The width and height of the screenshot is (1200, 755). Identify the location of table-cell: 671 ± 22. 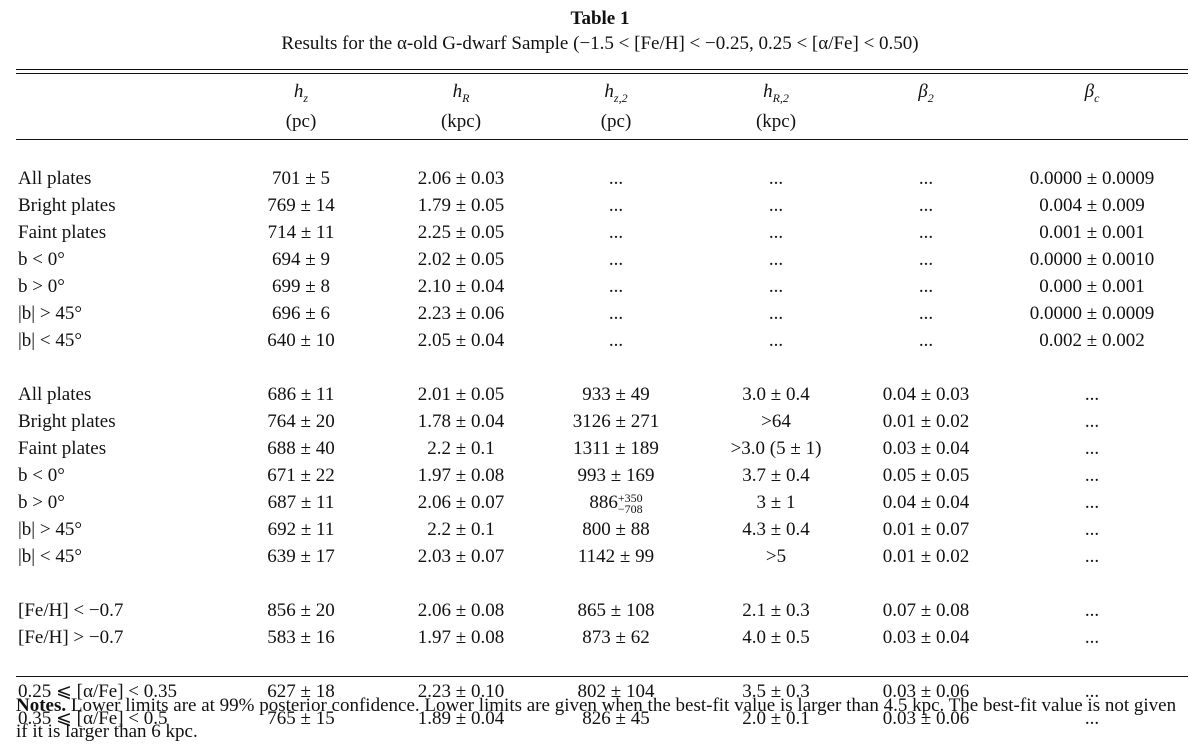
(301, 475).